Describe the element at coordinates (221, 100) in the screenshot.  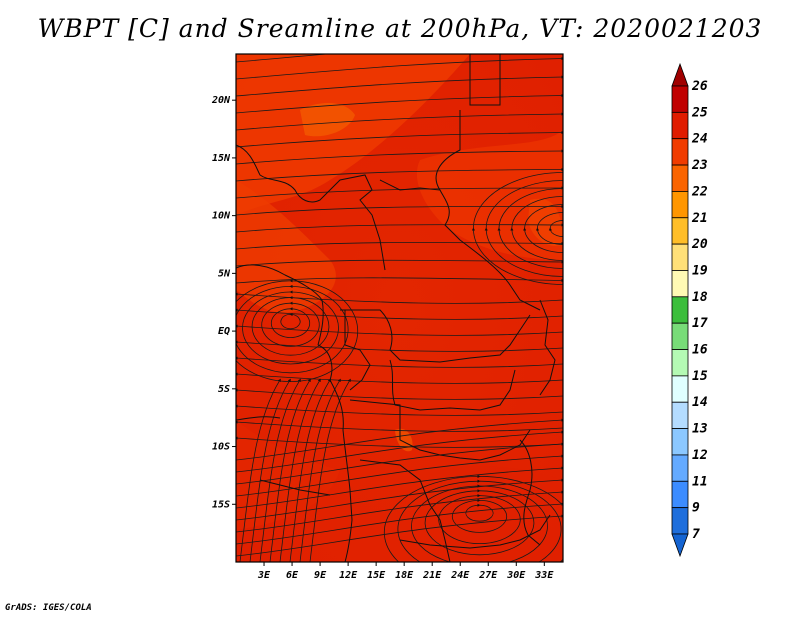
I see `y-tick-label: 20N` at that location.